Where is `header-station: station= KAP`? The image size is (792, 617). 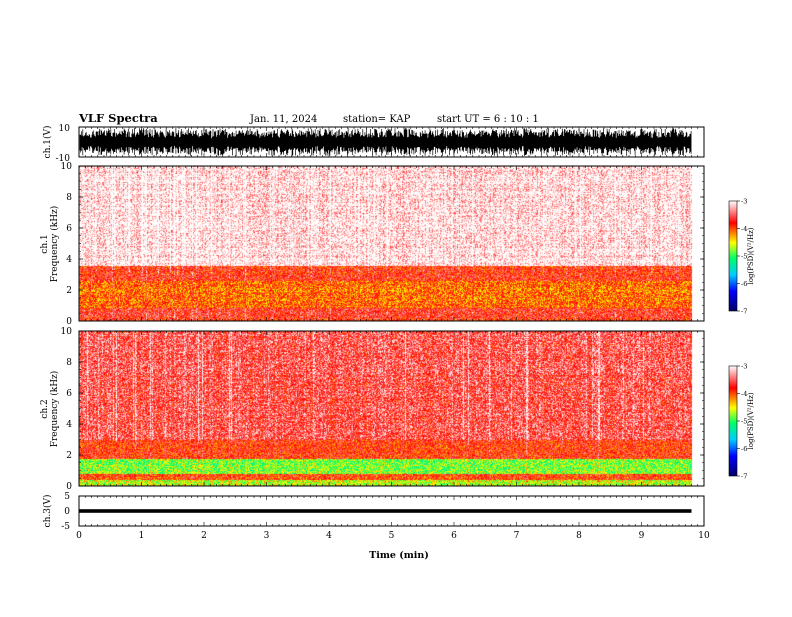 header-station: station= KAP is located at coordinates (377, 119).